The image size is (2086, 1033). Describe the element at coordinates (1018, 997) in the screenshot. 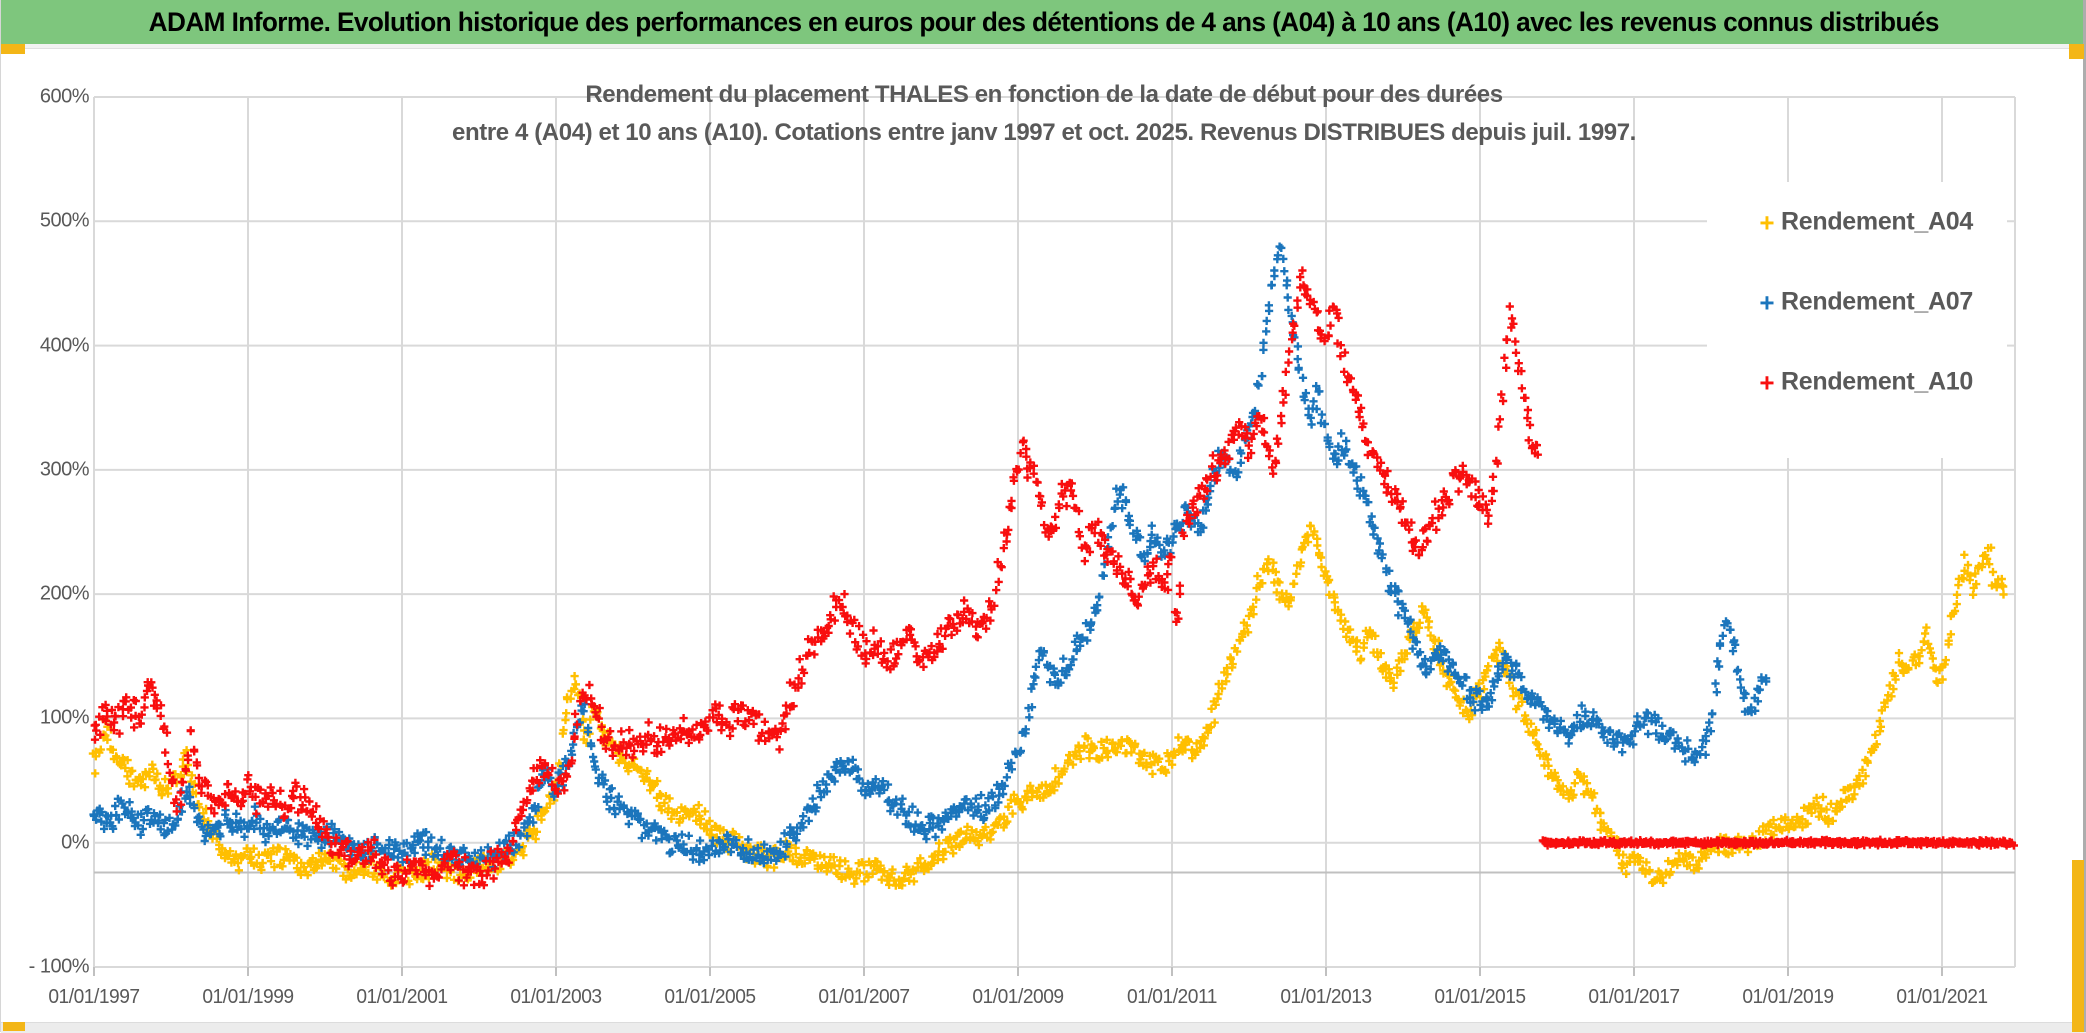

I see `x-tick-label: 01/01/2009` at that location.